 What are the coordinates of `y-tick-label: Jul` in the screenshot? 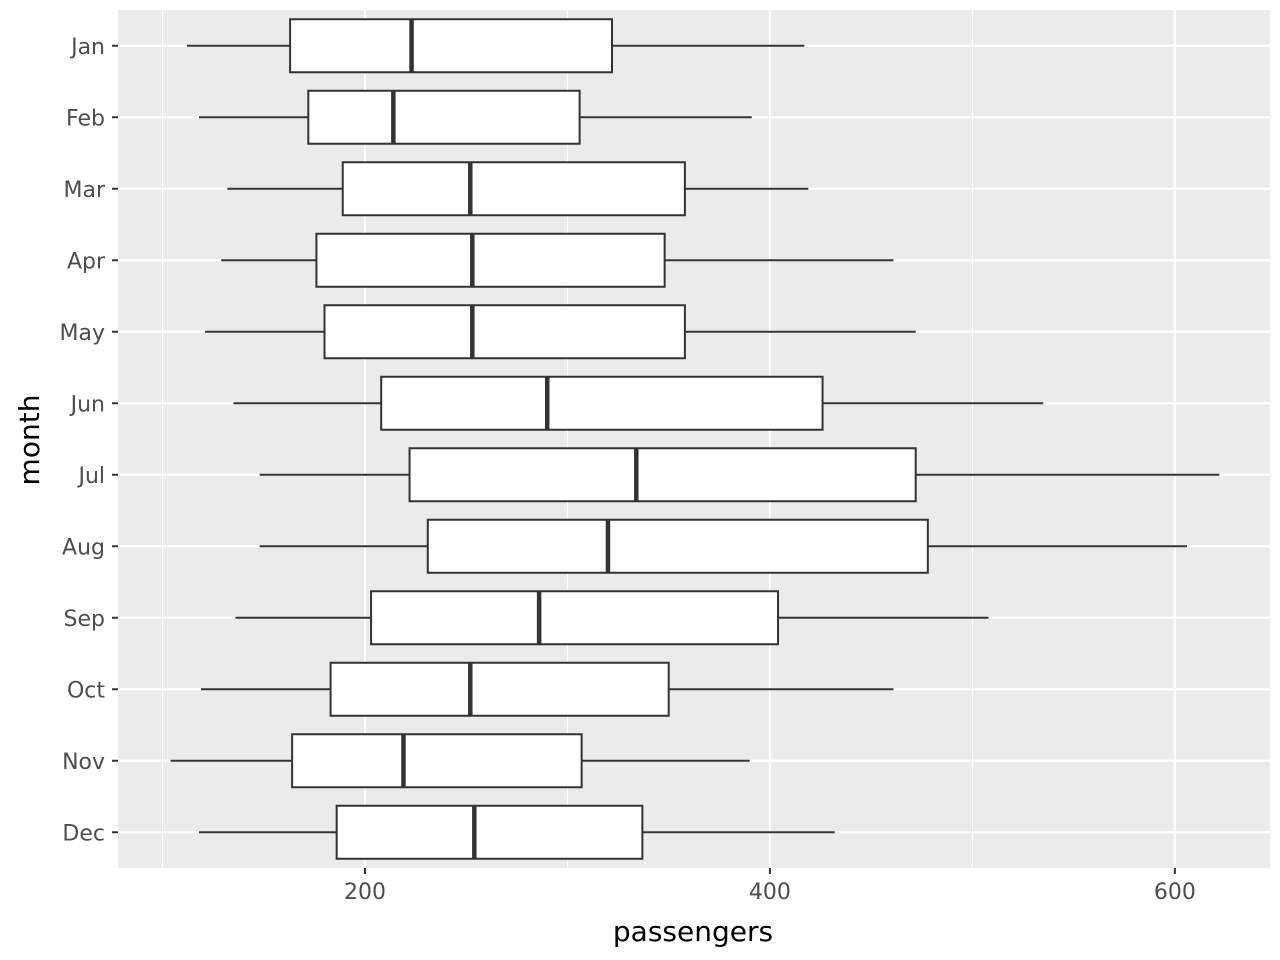 It's located at (90, 476).